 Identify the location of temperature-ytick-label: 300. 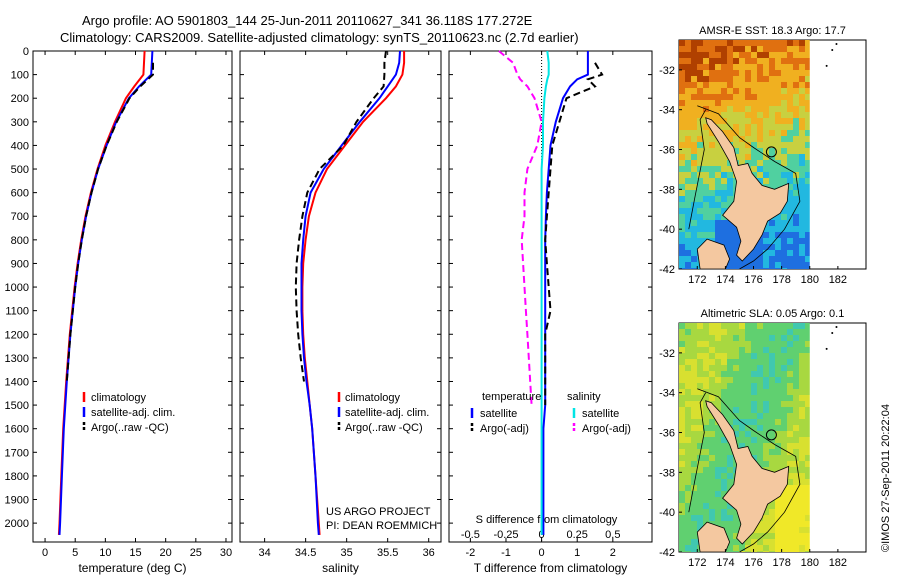
(20, 123).